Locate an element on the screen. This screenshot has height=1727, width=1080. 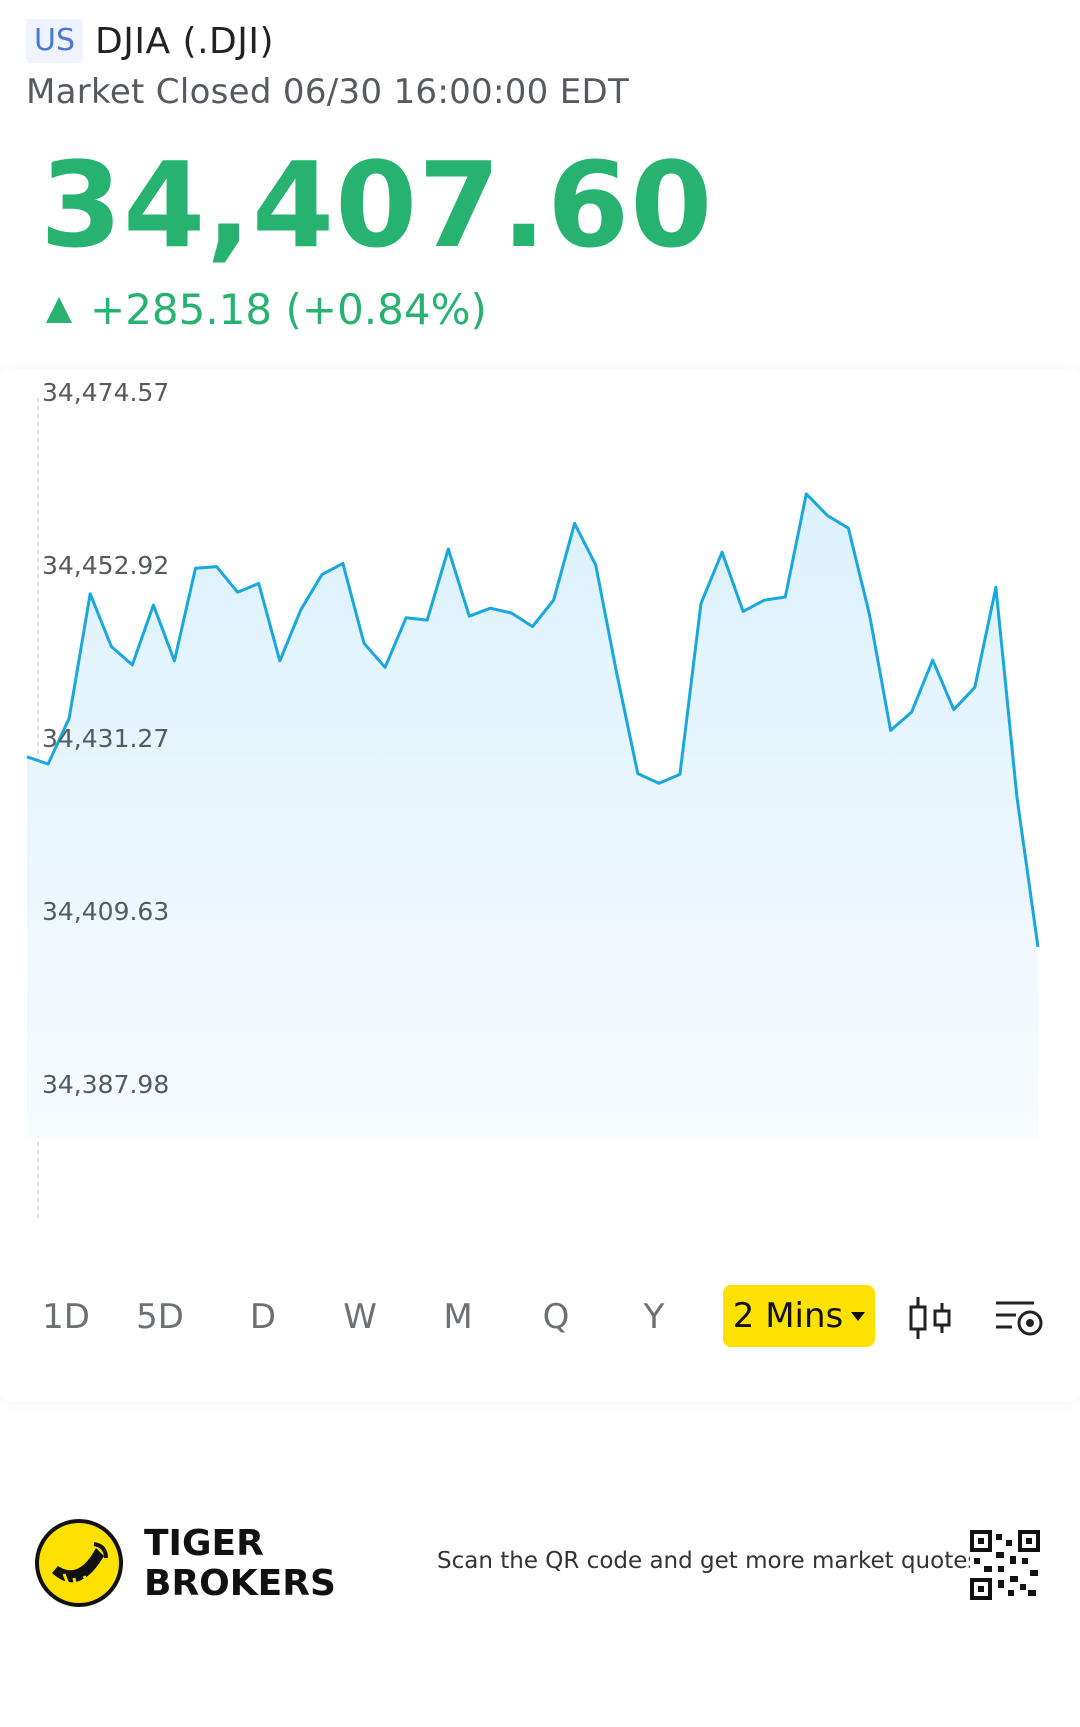
timeframe-d: D is located at coordinates (263, 1317).